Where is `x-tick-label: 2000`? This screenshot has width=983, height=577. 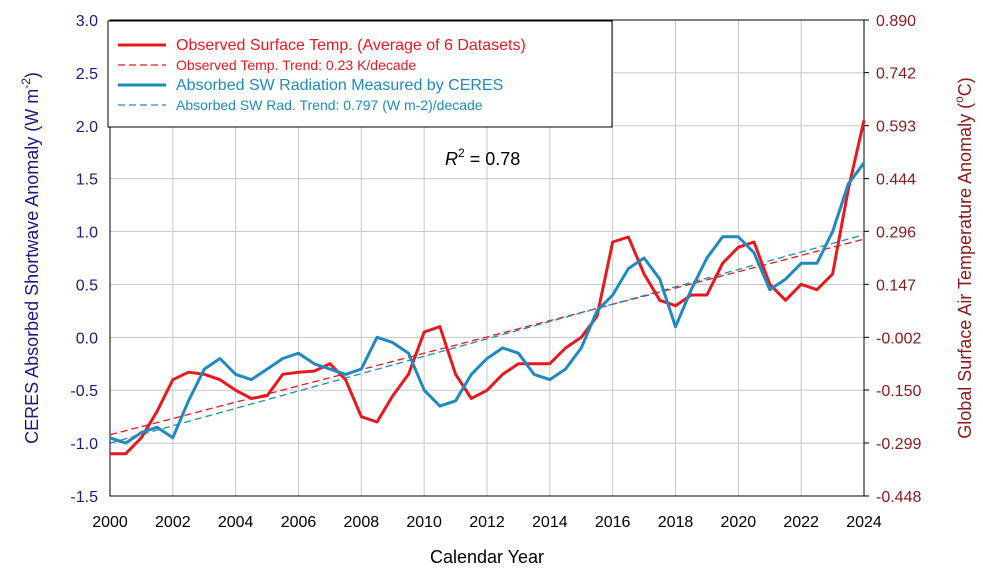
x-tick-label: 2000 is located at coordinates (110, 522).